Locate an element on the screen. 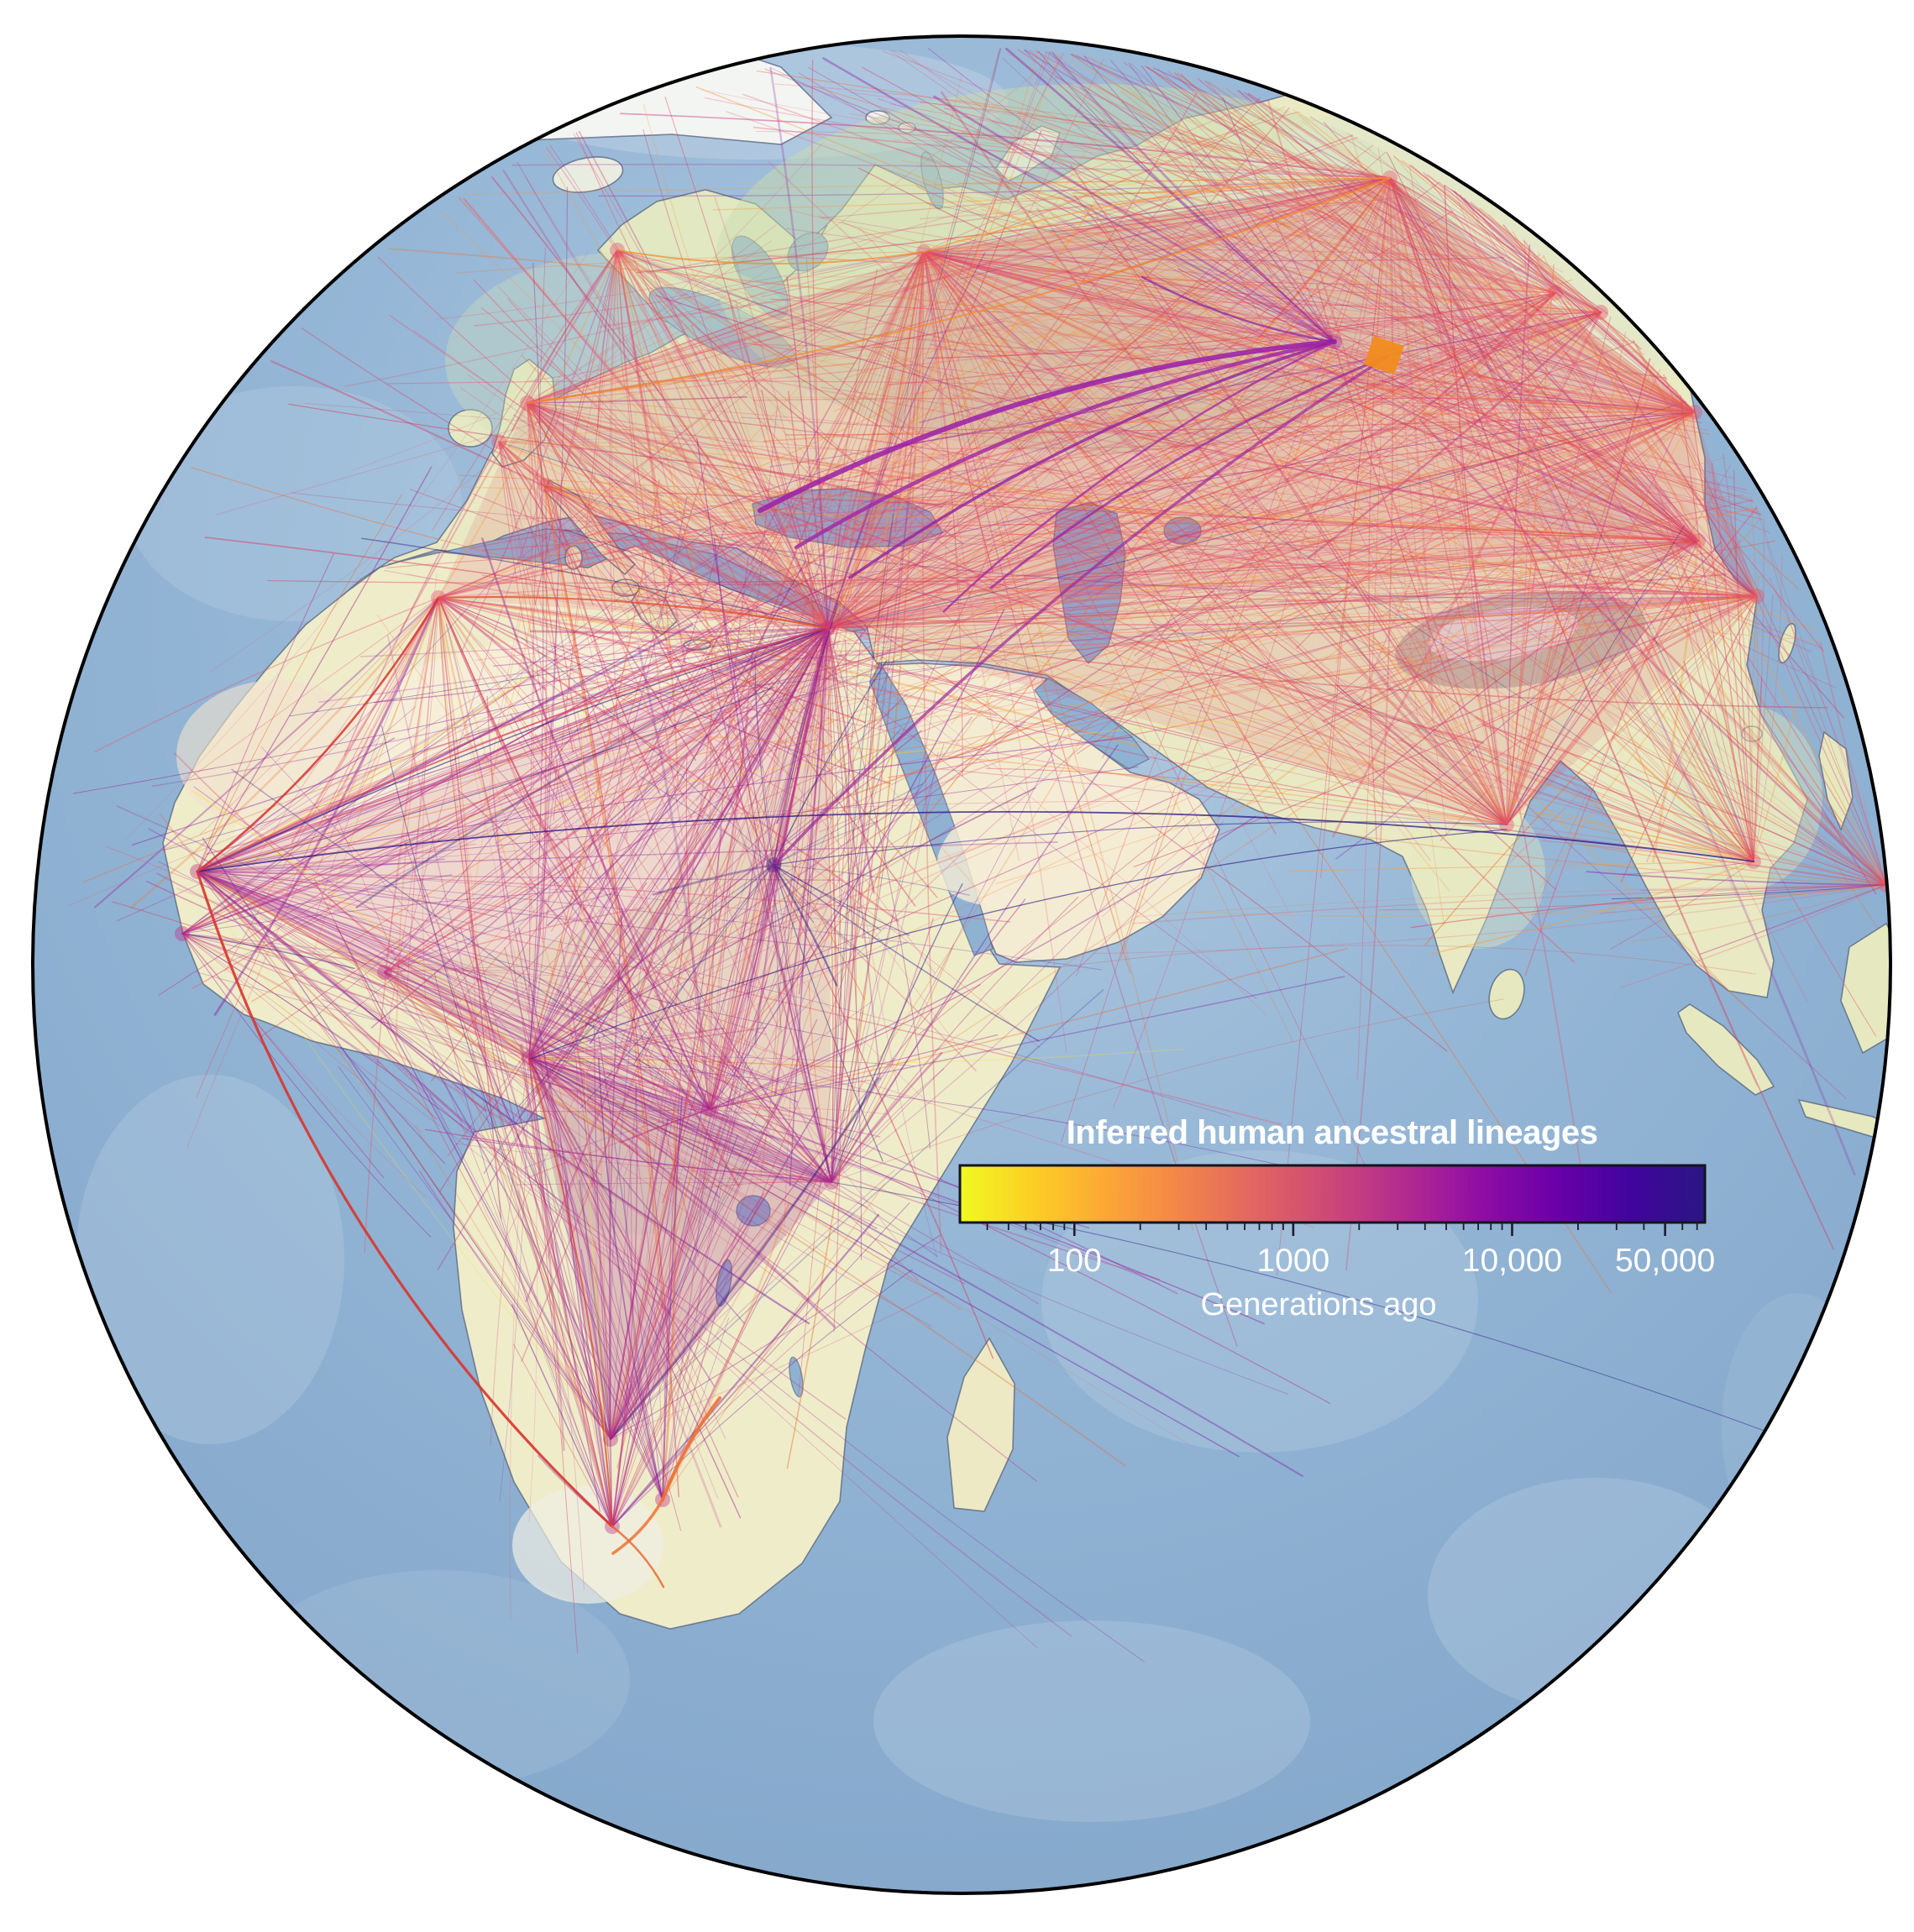 Image resolution: width=1914 pixels, height=1932 pixels. land-borneo is located at coordinates (1865, 988).